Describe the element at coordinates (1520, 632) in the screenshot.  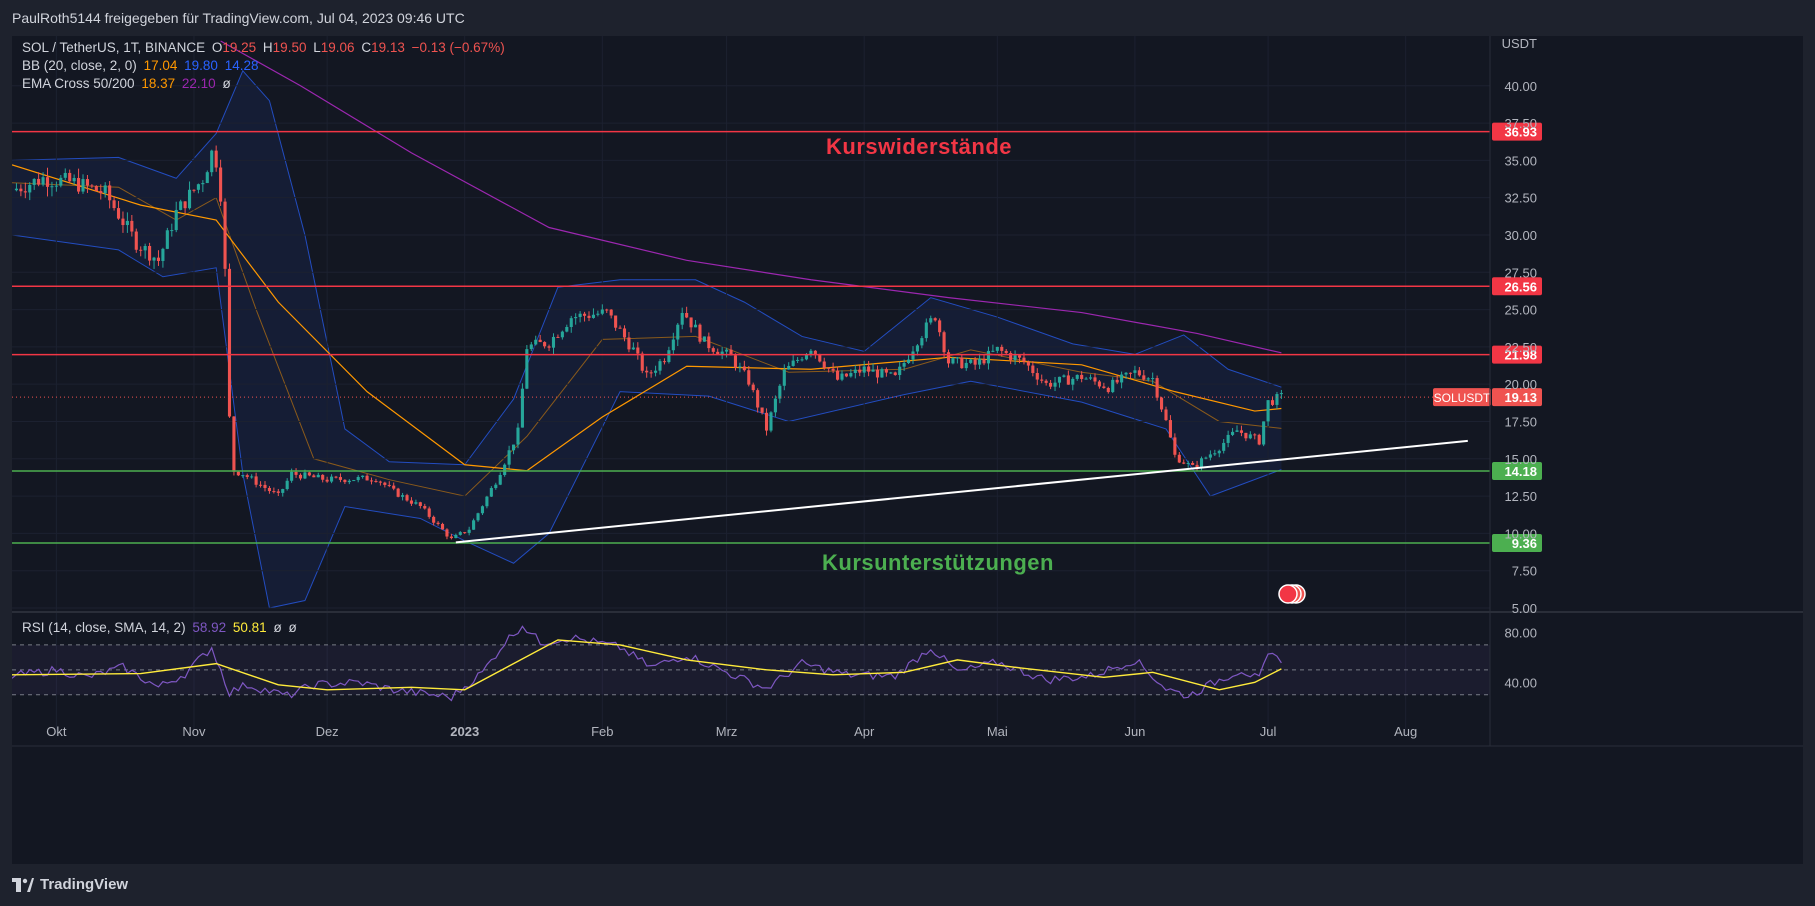
I see `rsi-tick-label: 80.00` at that location.